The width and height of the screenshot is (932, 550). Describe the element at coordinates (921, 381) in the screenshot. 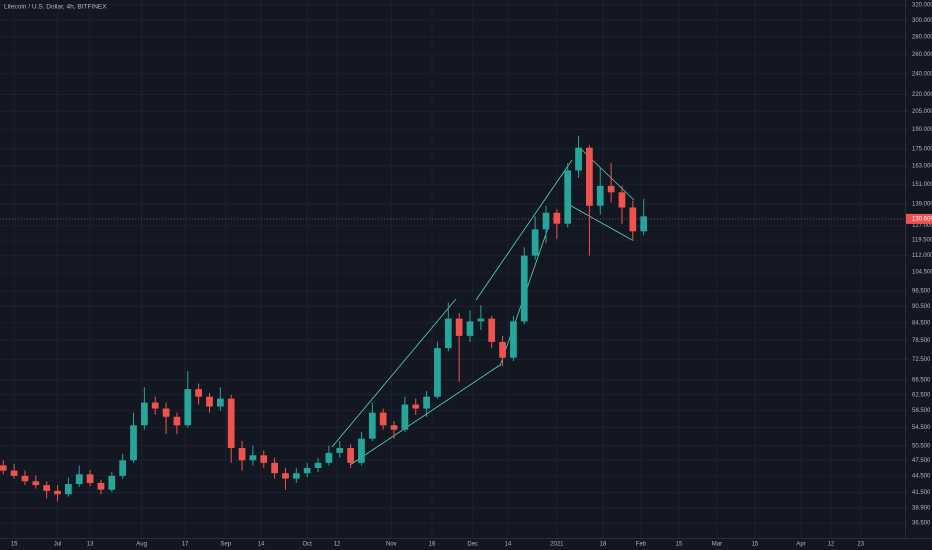

I see `y-tick-label: 66.500` at that location.